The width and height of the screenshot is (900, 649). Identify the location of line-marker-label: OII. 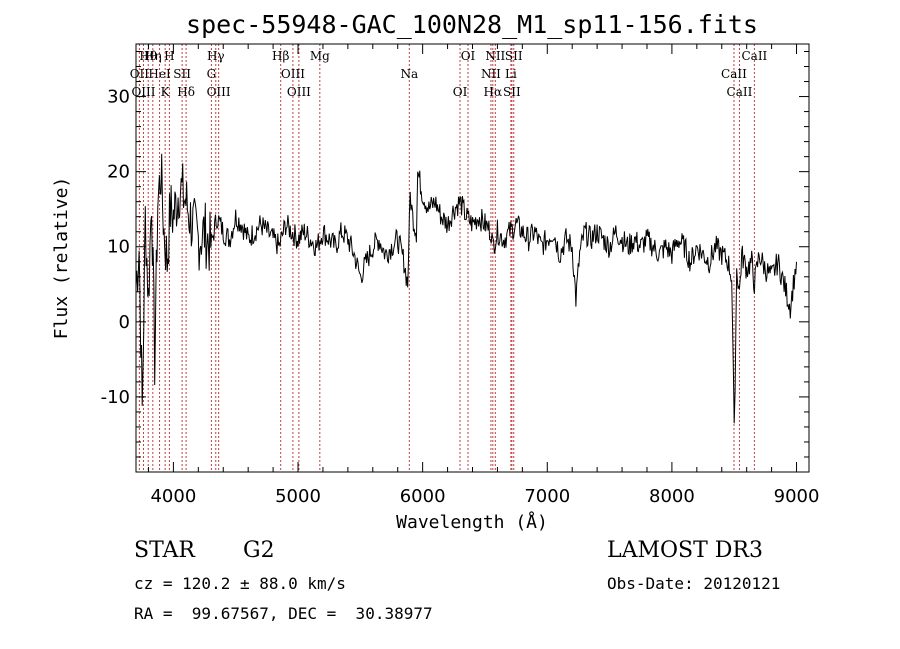
(140, 74).